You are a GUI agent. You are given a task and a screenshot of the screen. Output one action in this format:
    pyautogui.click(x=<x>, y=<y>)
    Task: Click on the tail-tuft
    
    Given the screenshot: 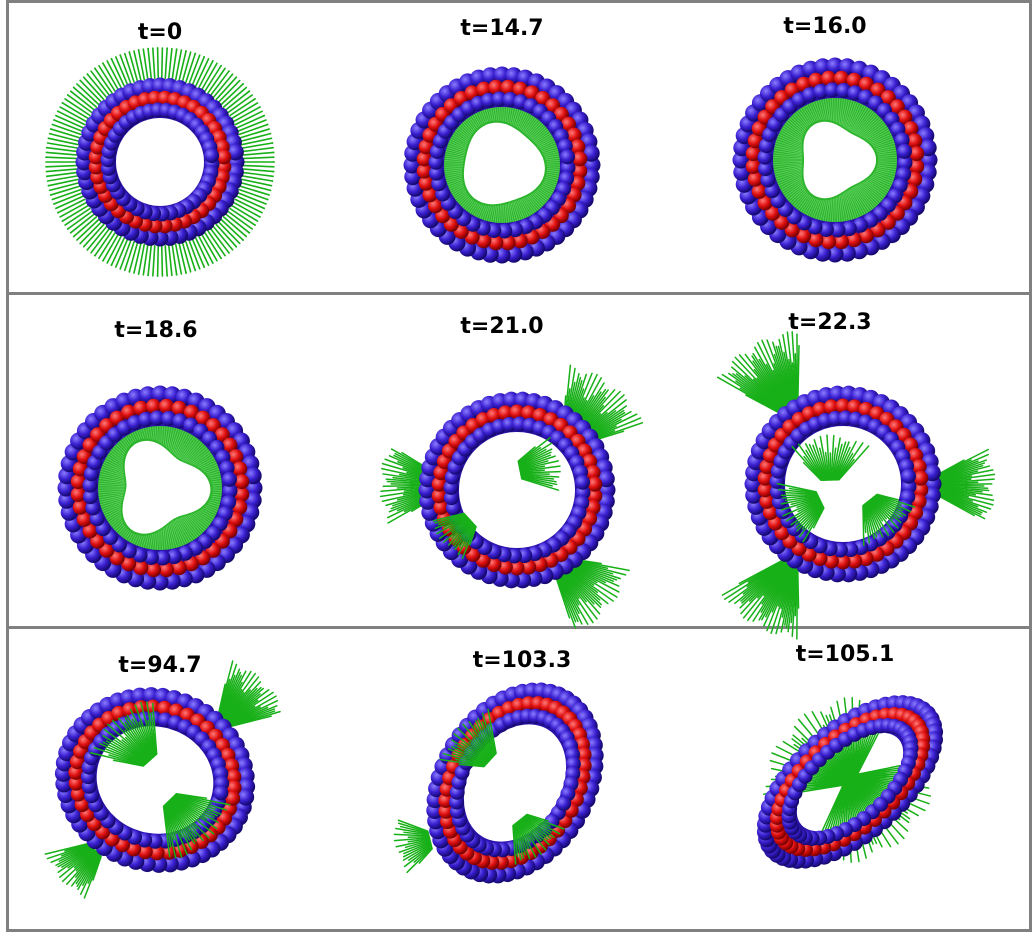 What is the action you would take?
    pyautogui.click(x=413, y=846)
    